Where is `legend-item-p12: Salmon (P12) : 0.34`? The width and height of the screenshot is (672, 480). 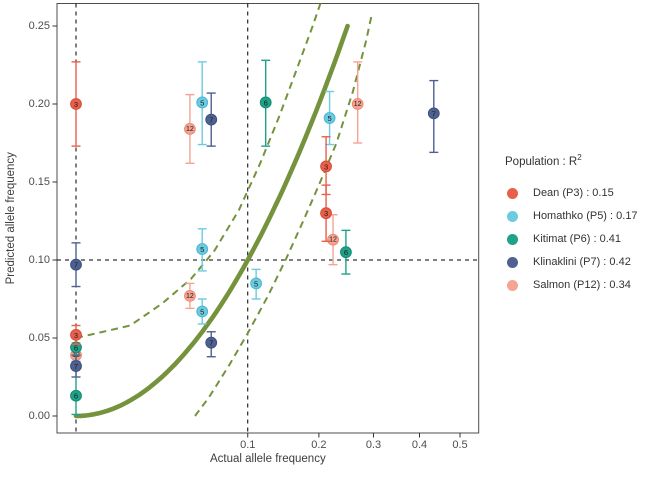 legend-item-p12: Salmon (P12) : 0.34 is located at coordinates (584, 285).